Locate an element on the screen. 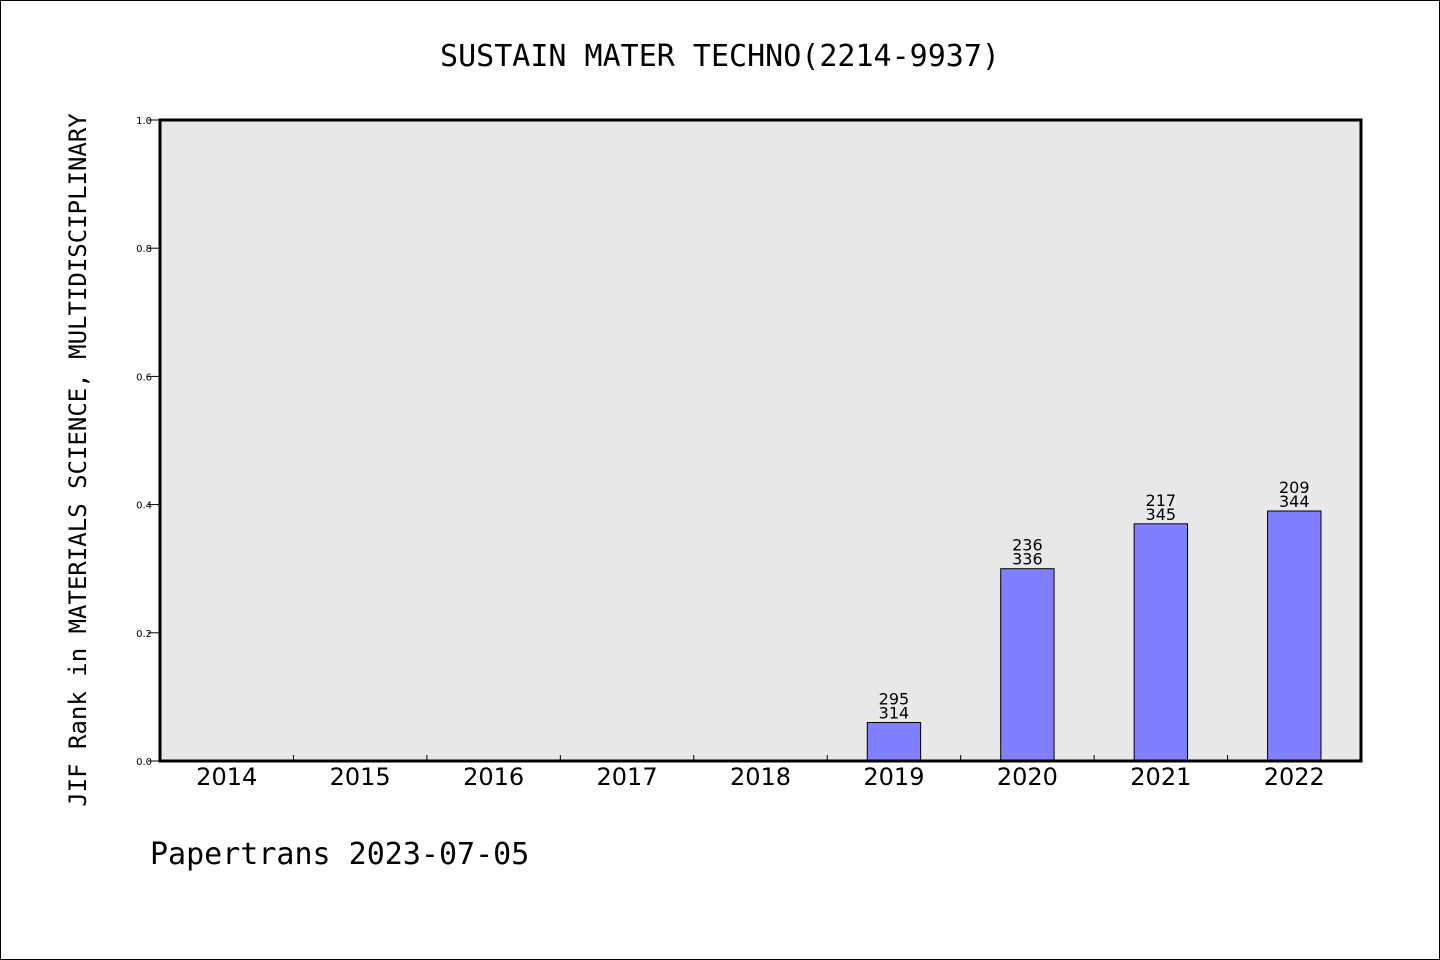 The height and width of the screenshot is (960, 1440). x-tick-label: 2014 is located at coordinates (226, 777).